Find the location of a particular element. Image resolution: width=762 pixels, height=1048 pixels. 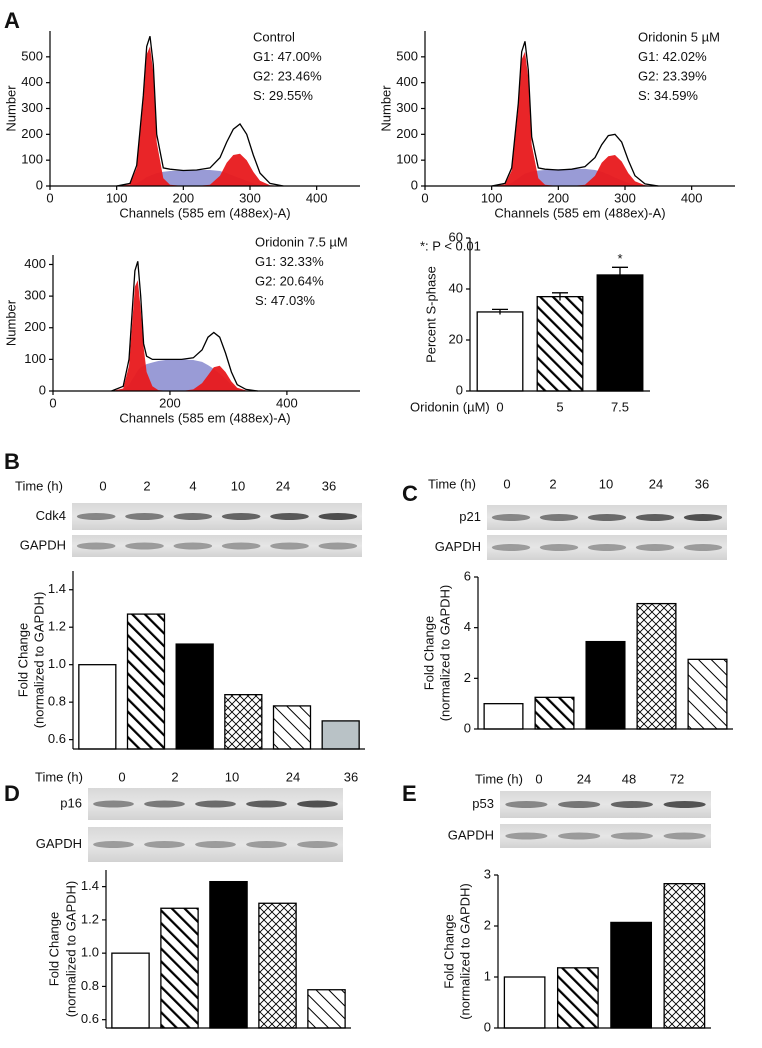

annotation: S: 34.59% is located at coordinates (668, 95).